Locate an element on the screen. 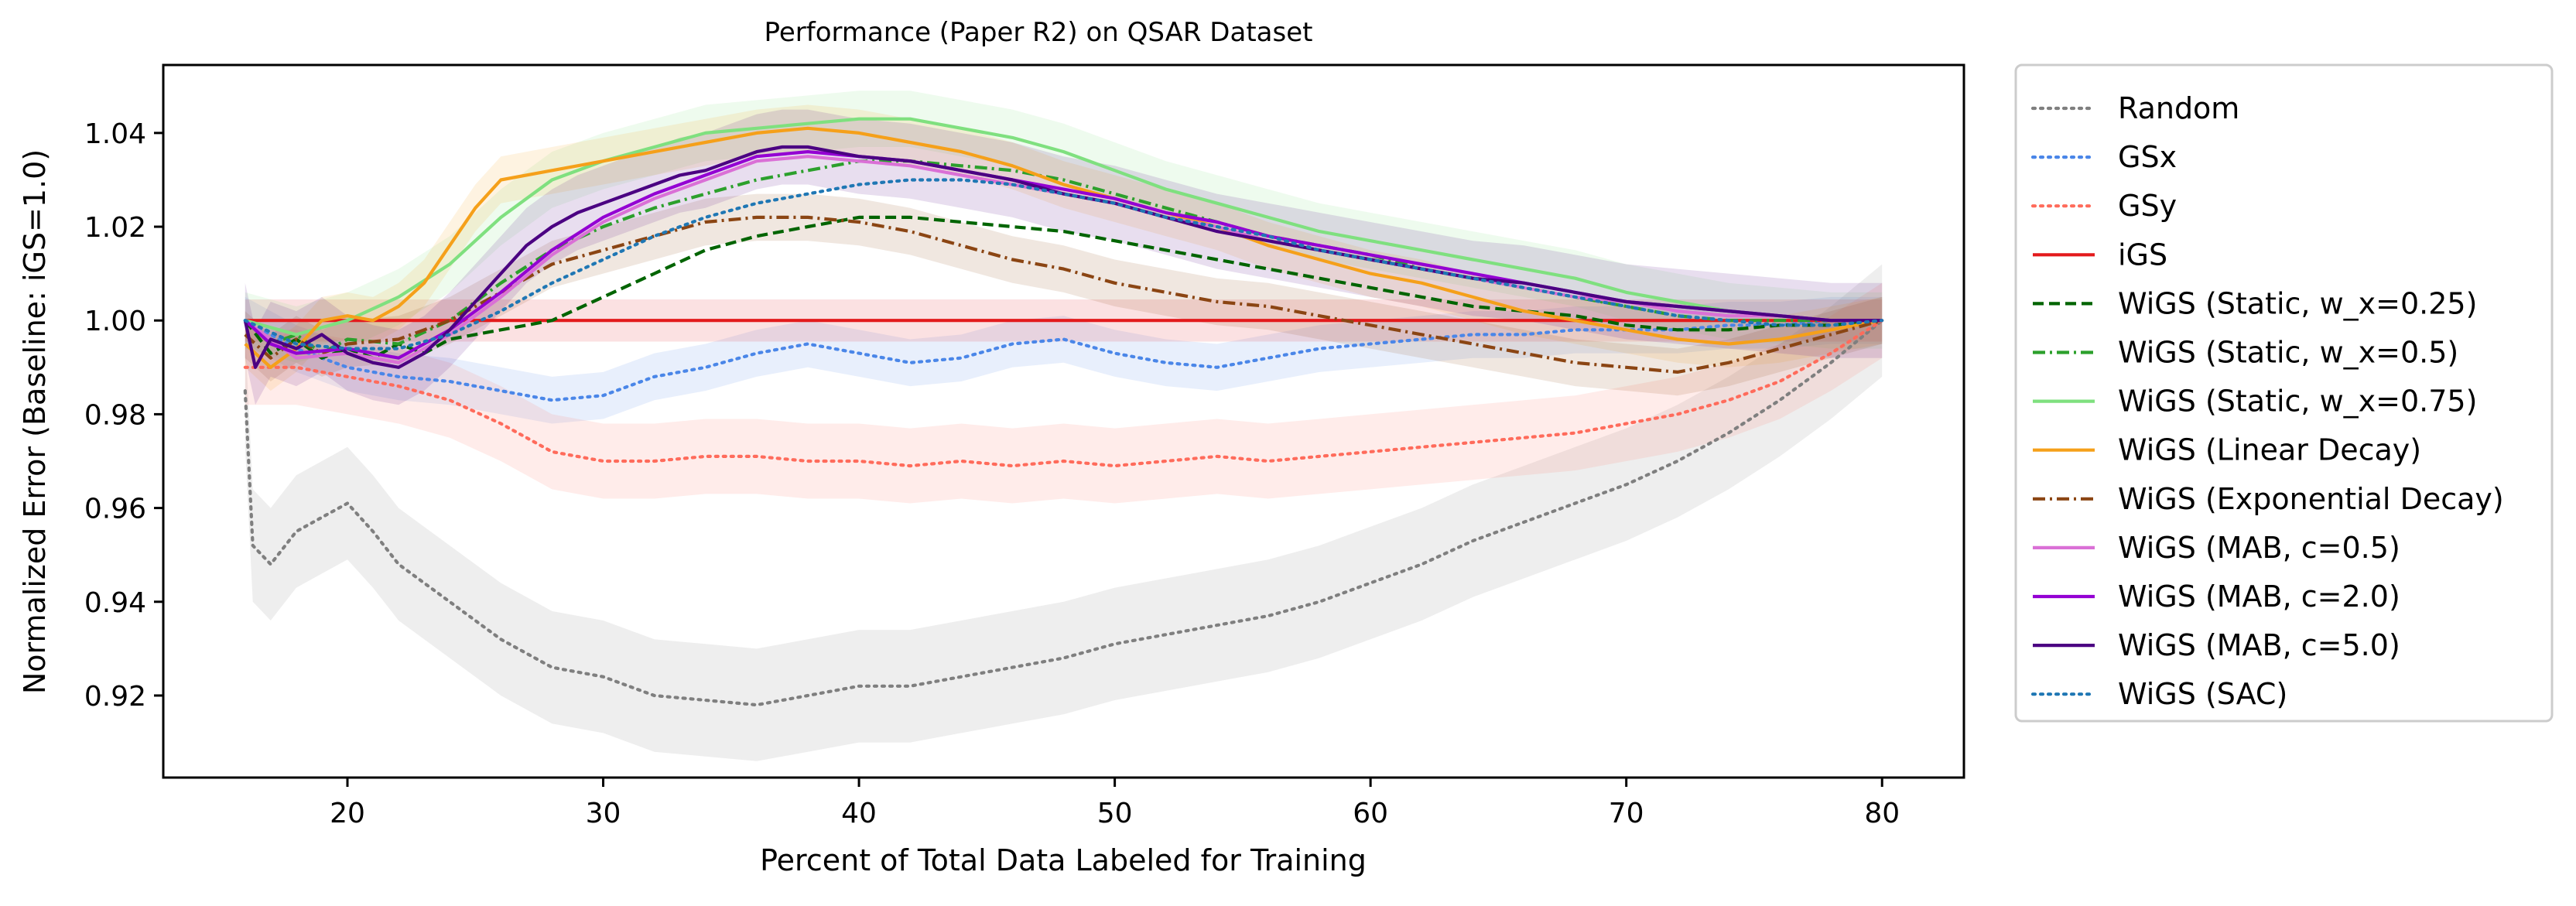  band-gsx is located at coordinates (1064, 360).